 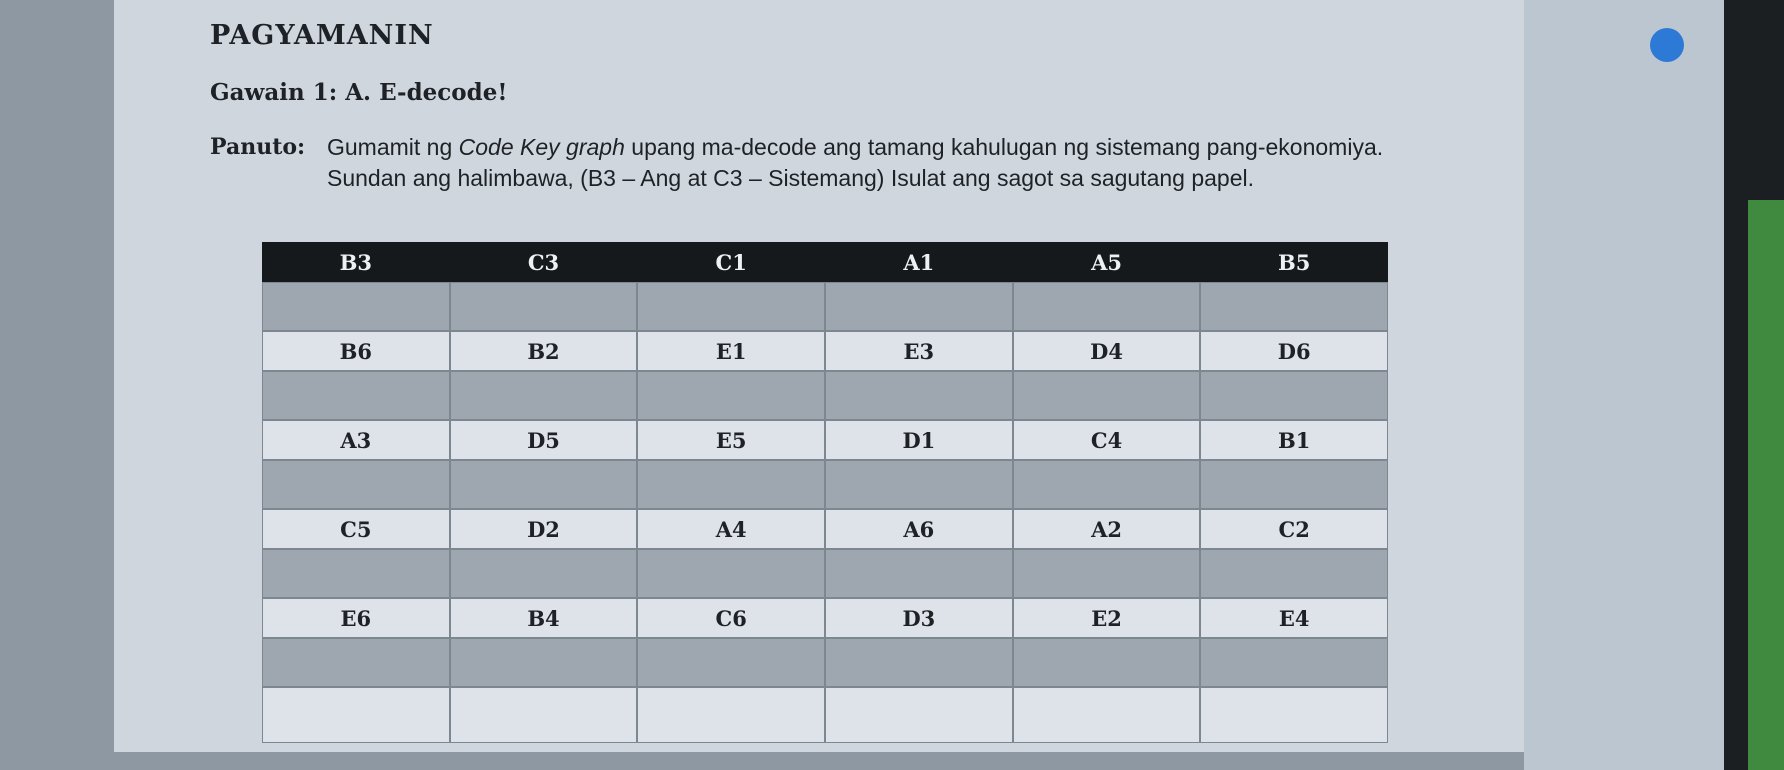 I want to click on page-title: PAGYAMANIN, so click(x=322, y=35).